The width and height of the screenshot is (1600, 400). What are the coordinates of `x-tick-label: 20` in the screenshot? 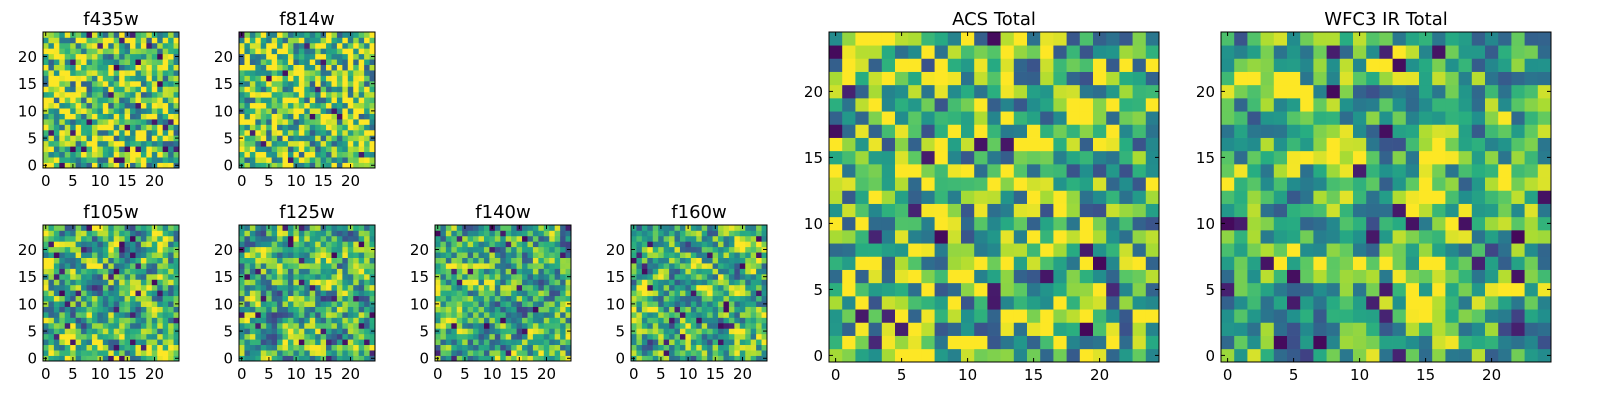 It's located at (1099, 375).